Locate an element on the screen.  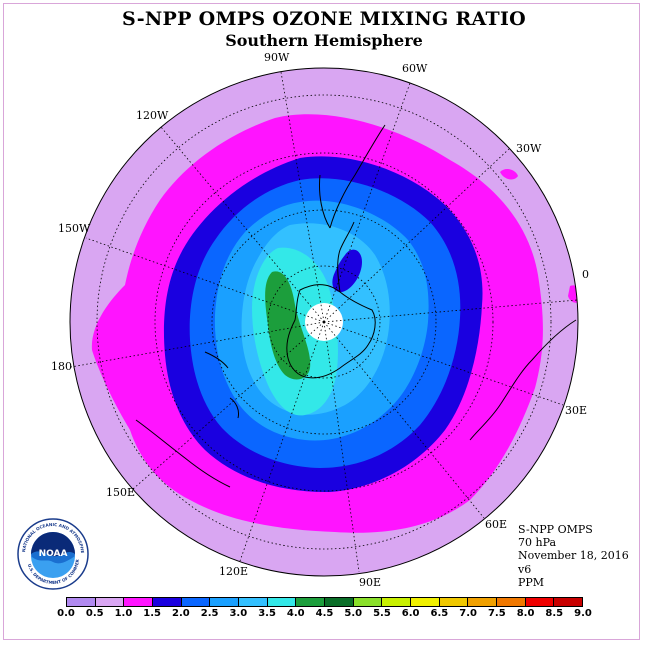
longitude-label-0: 0 is located at coordinates (585, 274).